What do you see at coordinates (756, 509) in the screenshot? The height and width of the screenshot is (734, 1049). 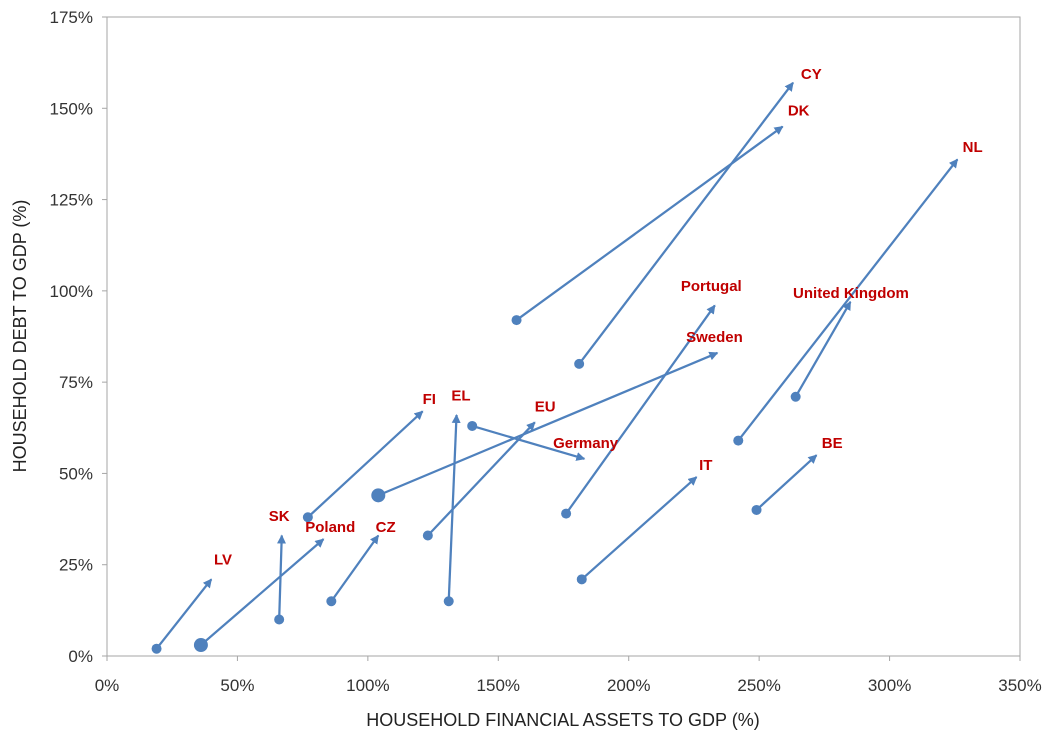 I see `start-point-be` at bounding box center [756, 509].